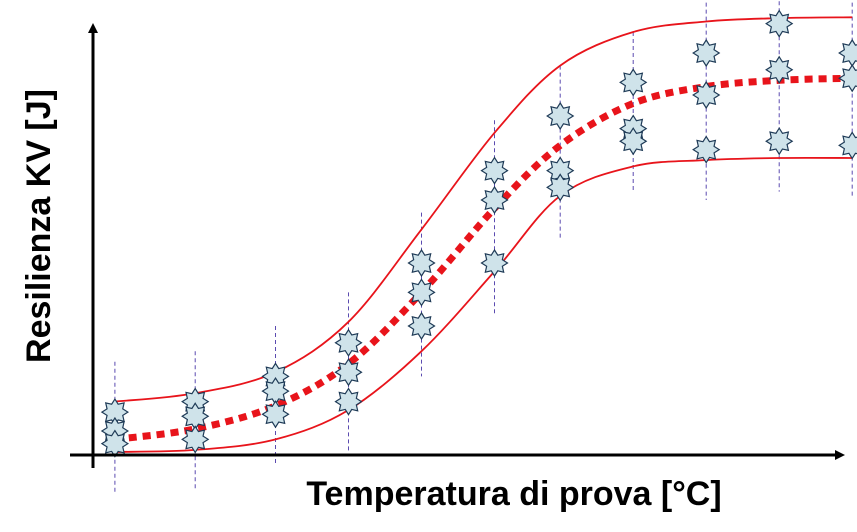  What do you see at coordinates (39, 226) in the screenshot?
I see `y-axis-label: Resilienza KV [J]` at bounding box center [39, 226].